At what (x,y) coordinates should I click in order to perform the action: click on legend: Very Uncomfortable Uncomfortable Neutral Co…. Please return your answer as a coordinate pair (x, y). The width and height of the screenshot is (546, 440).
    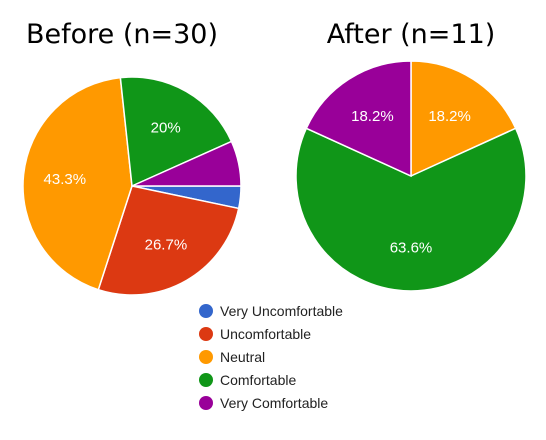
    Looking at the image, I should click on (271, 357).